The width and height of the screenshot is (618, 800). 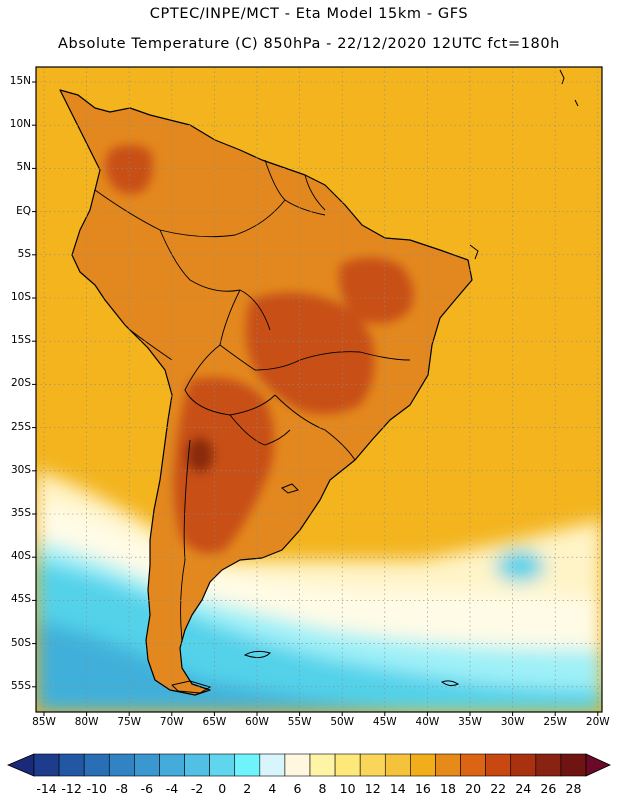 What do you see at coordinates (86, 722) in the screenshot?
I see `lon-label: 80W` at bounding box center [86, 722].